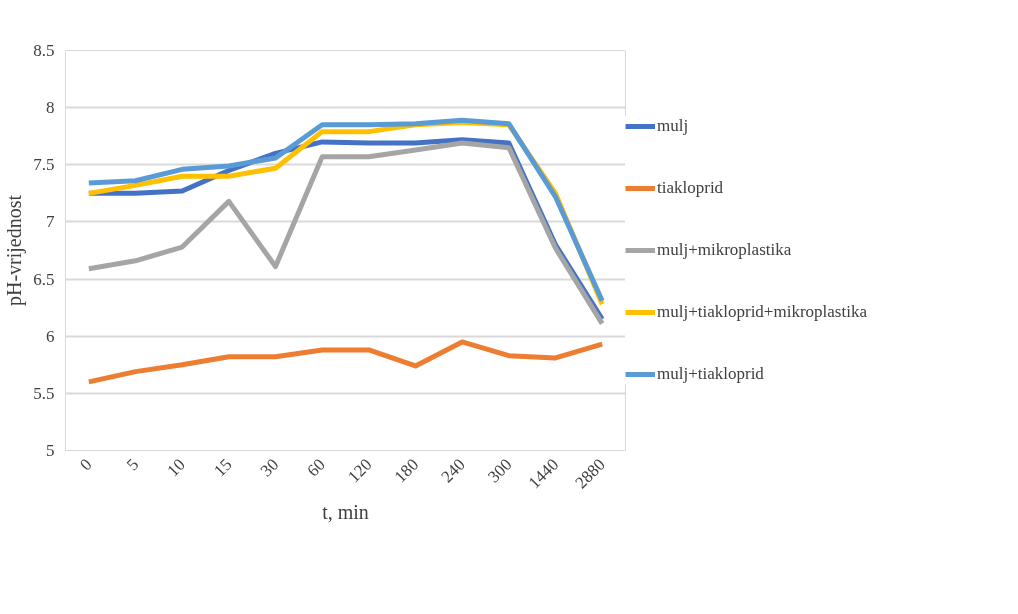 This screenshot has height=614, width=1018. Describe the element at coordinates (50, 108) in the screenshot. I see `y-tick-label: 8` at that location.